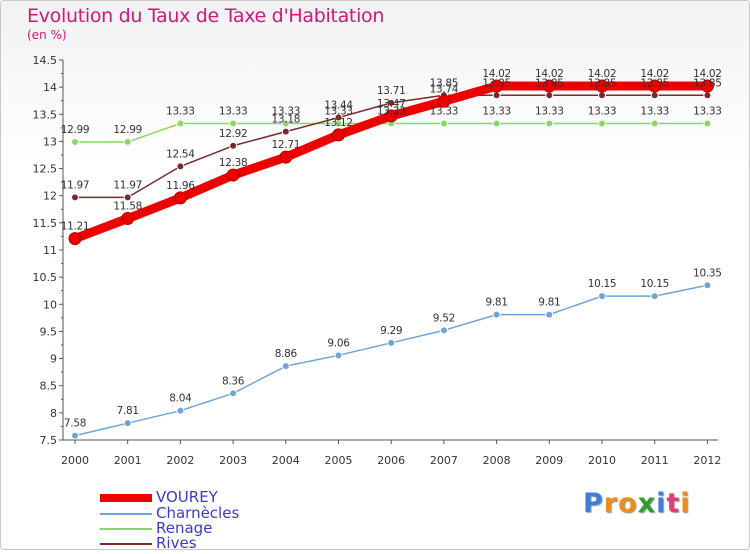 The image size is (750, 554). What do you see at coordinates (50, 141) in the screenshot?
I see `y-tick-label: 13` at bounding box center [50, 141].